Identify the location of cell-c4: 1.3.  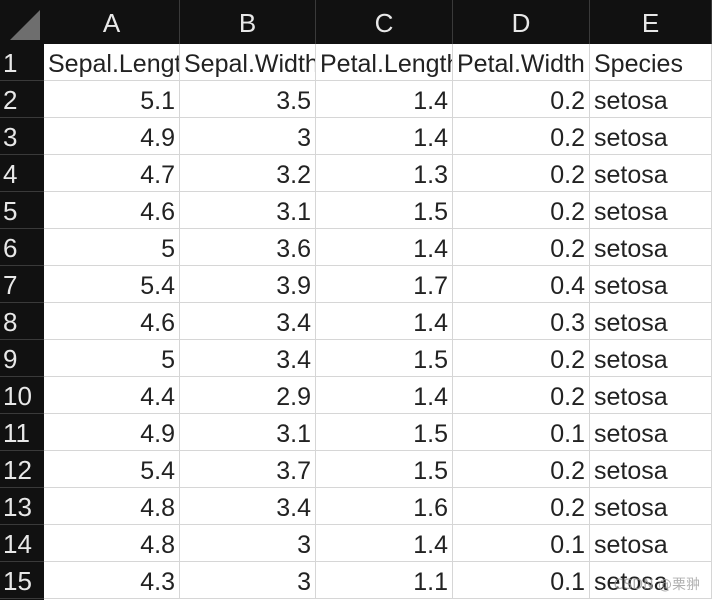
(384, 173).